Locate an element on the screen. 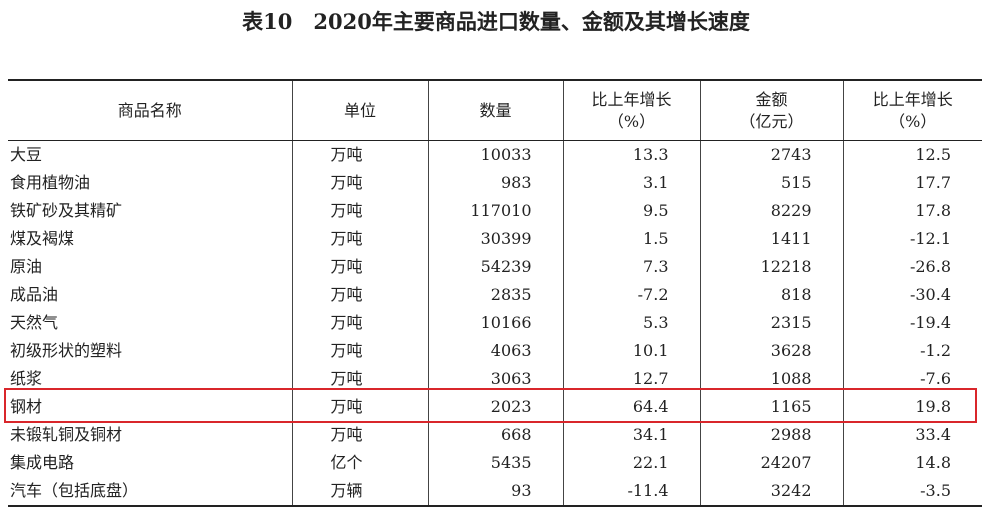  table-cell: -11.4 is located at coordinates (631, 492).